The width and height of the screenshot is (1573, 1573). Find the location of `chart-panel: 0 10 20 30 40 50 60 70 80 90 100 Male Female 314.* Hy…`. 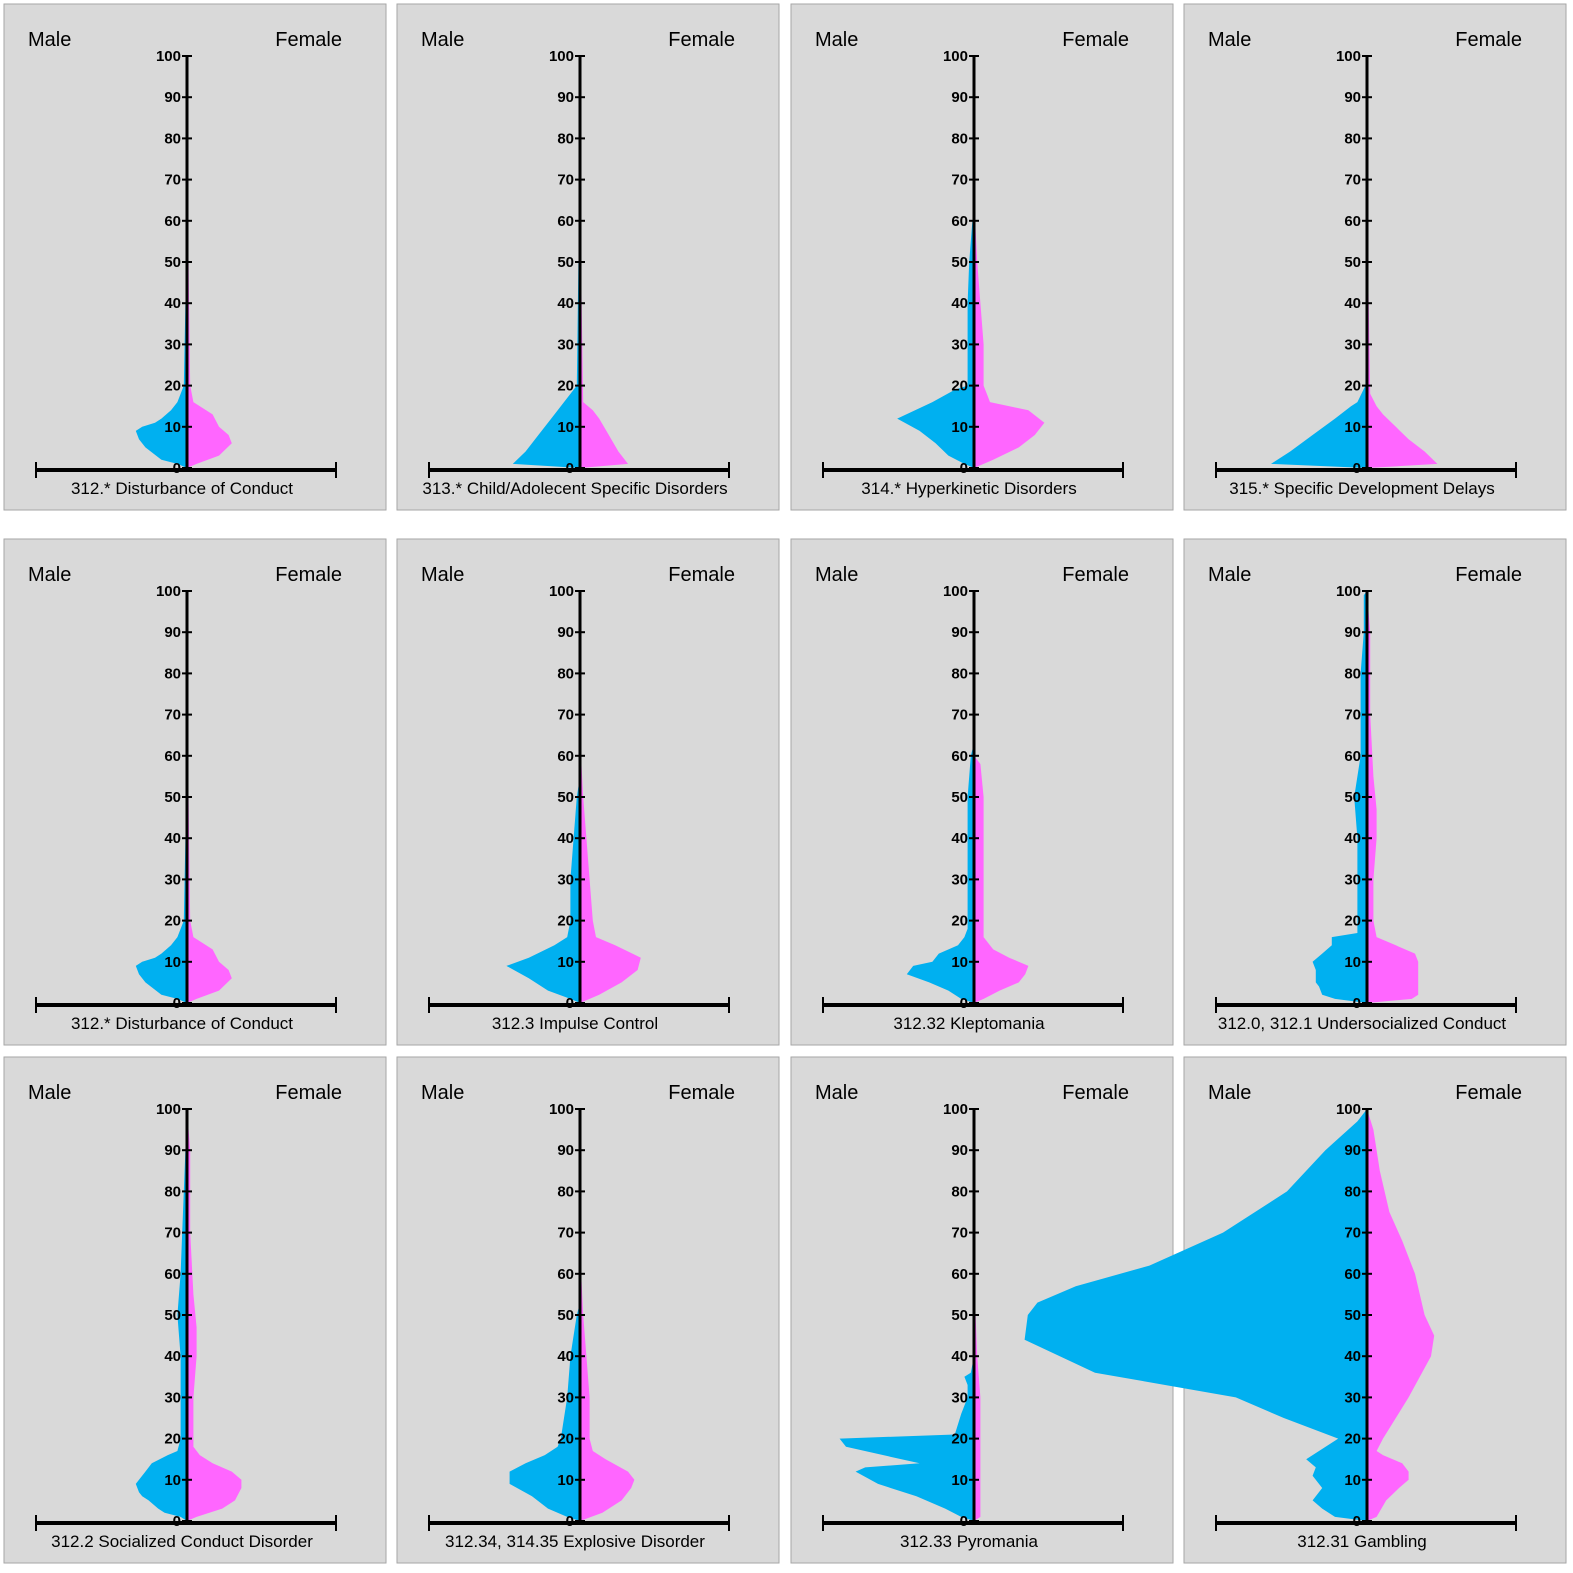

chart-panel: 0 10 20 30 40 50 60 70 80 90 100 Male Female 314.* Hy… is located at coordinates (982, 257).